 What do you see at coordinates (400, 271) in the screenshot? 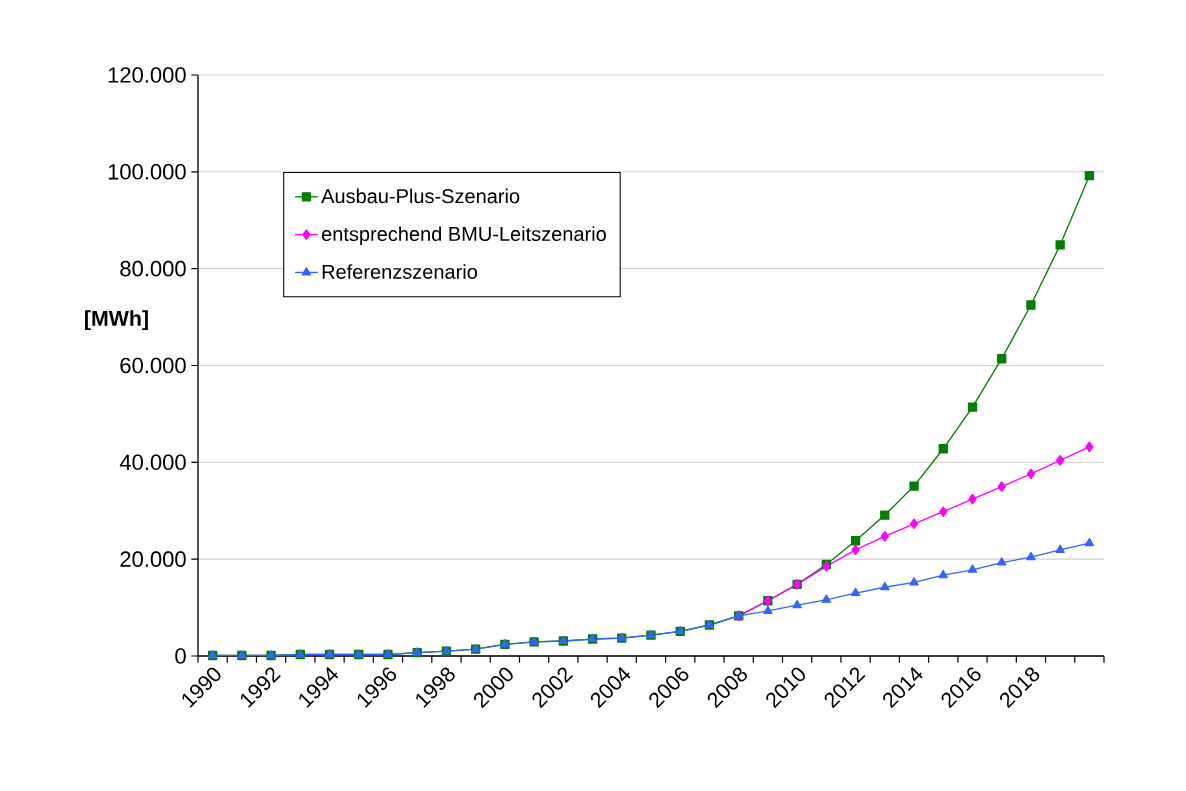
I see `legend-label: Referenzszenario` at bounding box center [400, 271].